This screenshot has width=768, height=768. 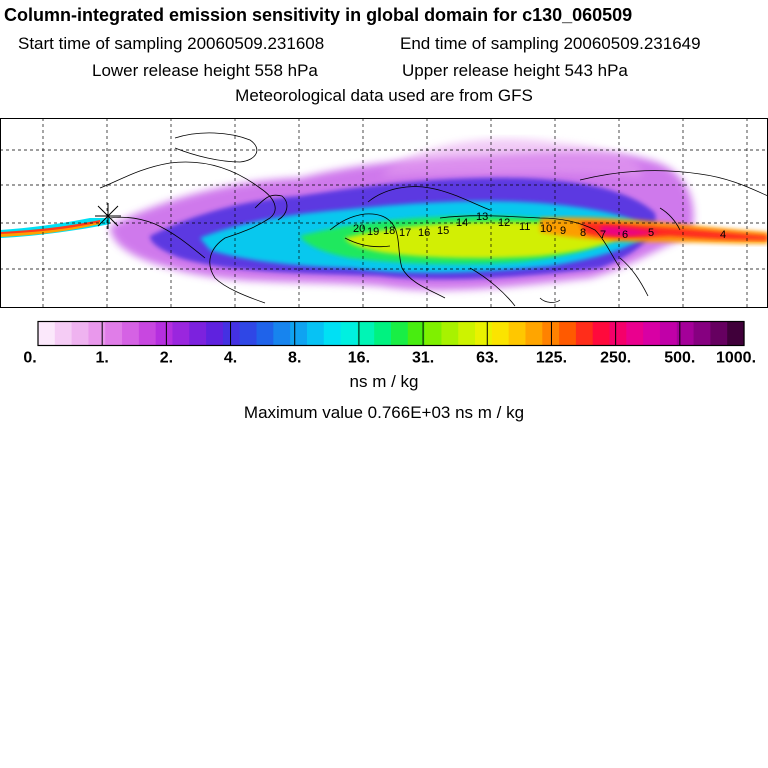 I want to click on trajectory-label-17: 17, so click(x=405, y=233).